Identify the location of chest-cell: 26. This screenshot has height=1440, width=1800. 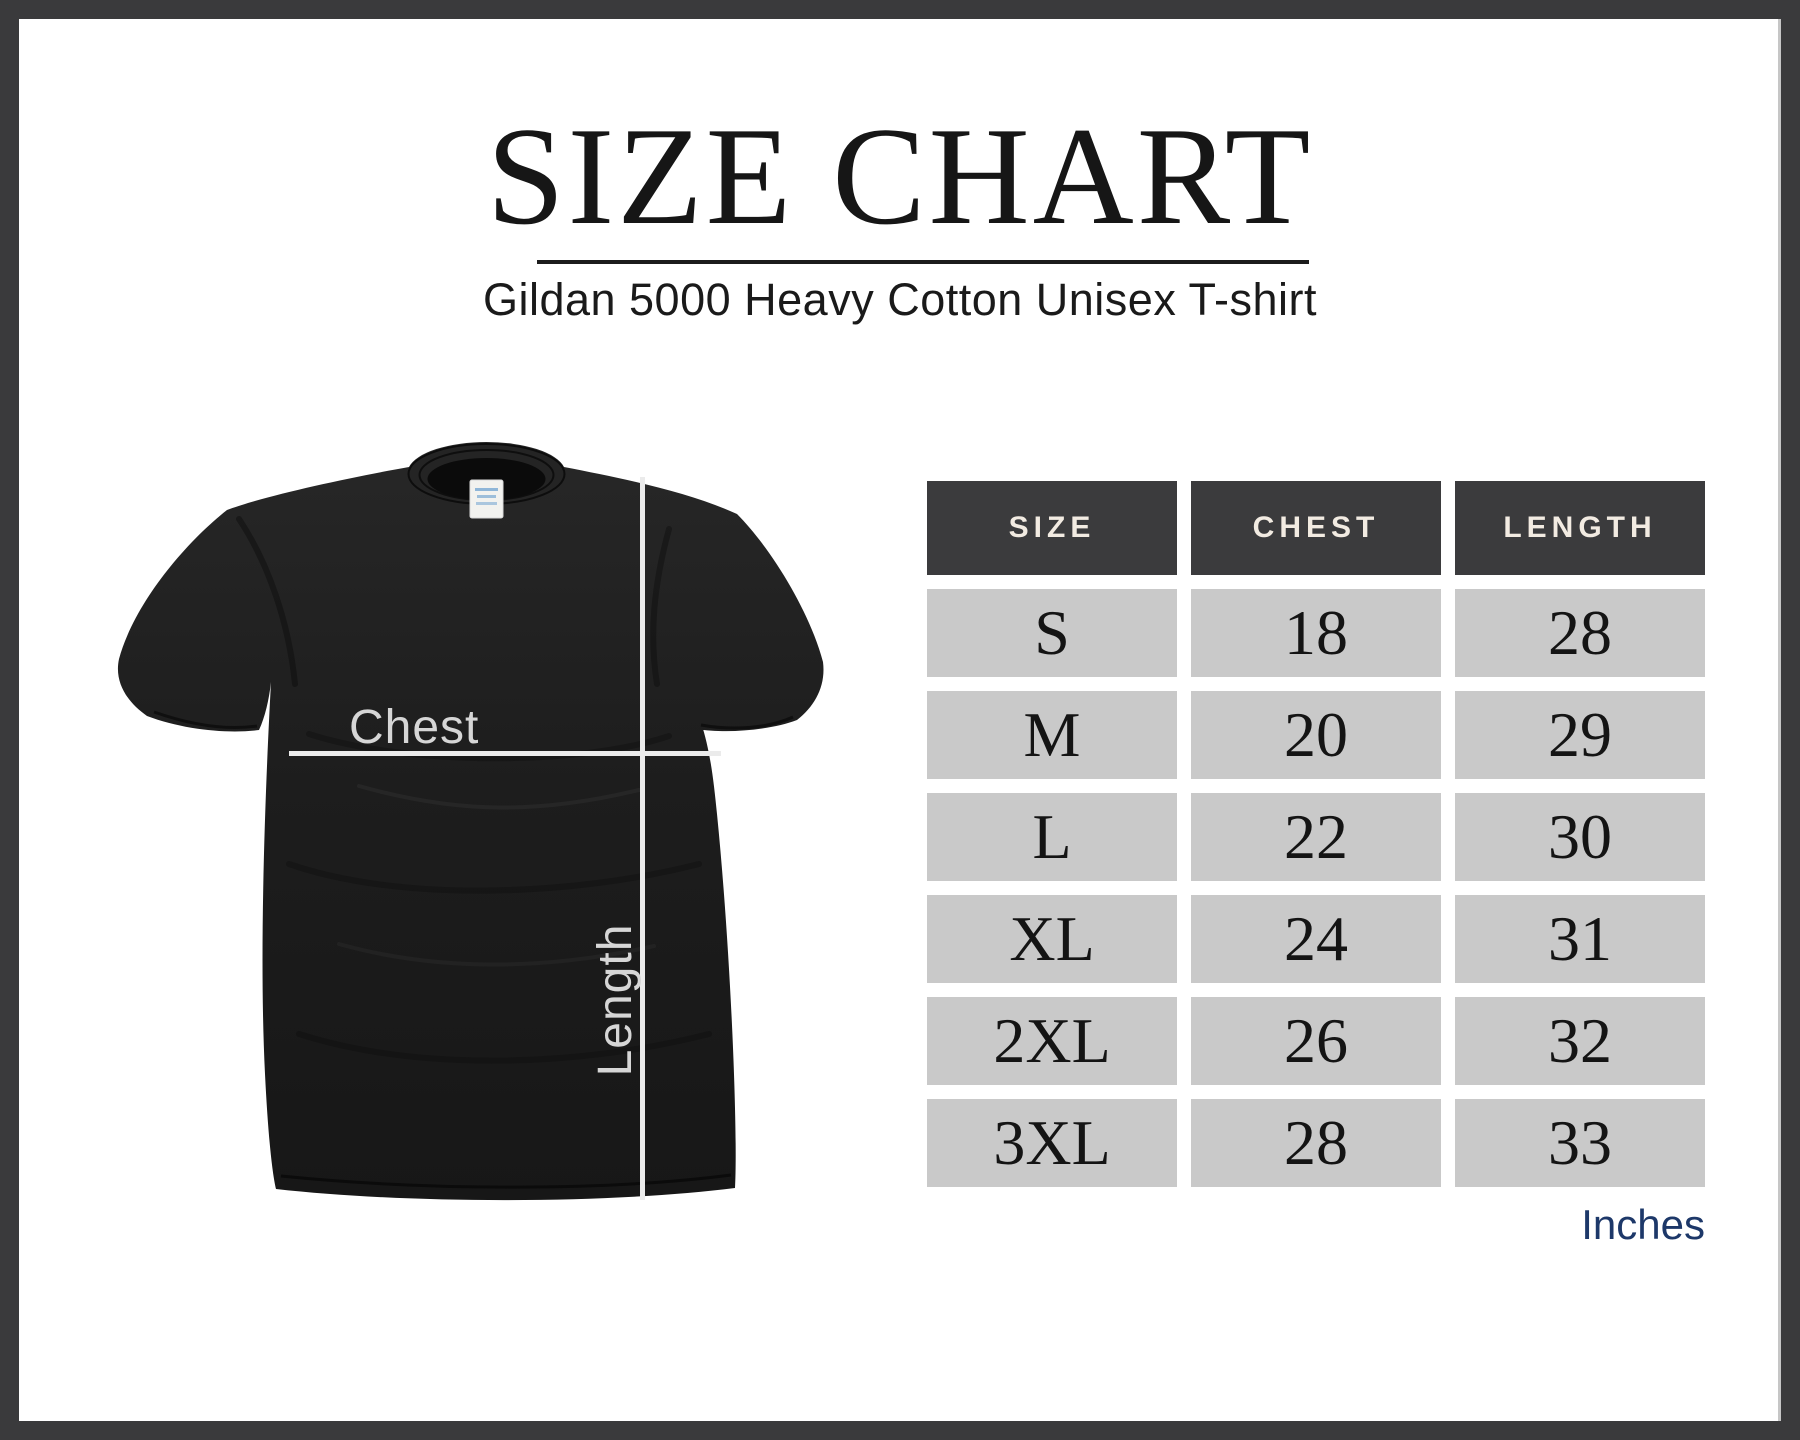
(1316, 1041).